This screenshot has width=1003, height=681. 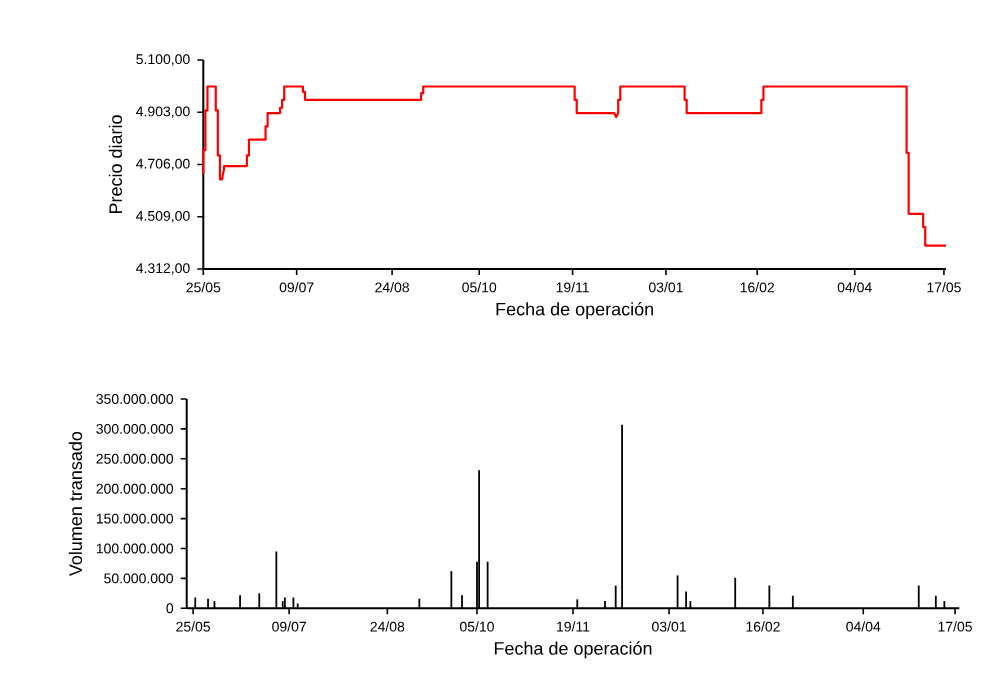 I want to click on y-tick-label: 300.000.000, so click(x=135, y=428).